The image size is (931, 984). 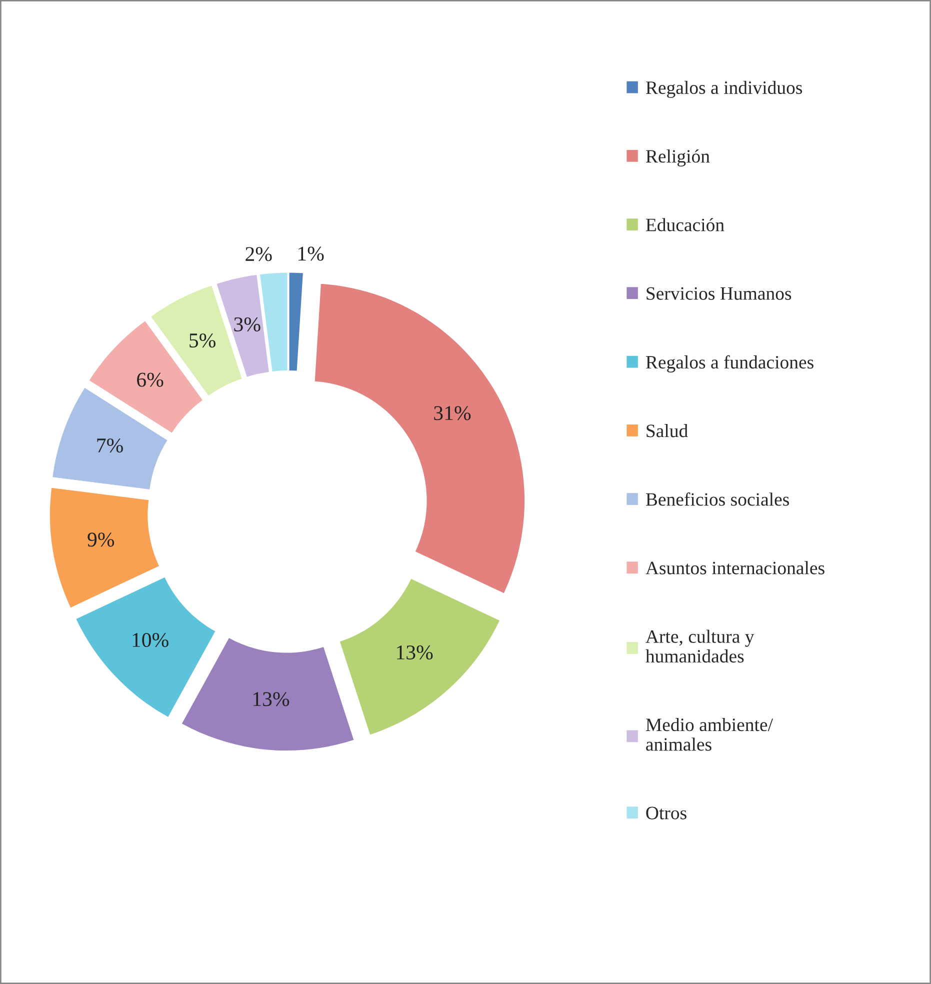 What do you see at coordinates (685, 225) in the screenshot?
I see `legend-label: Educación` at bounding box center [685, 225].